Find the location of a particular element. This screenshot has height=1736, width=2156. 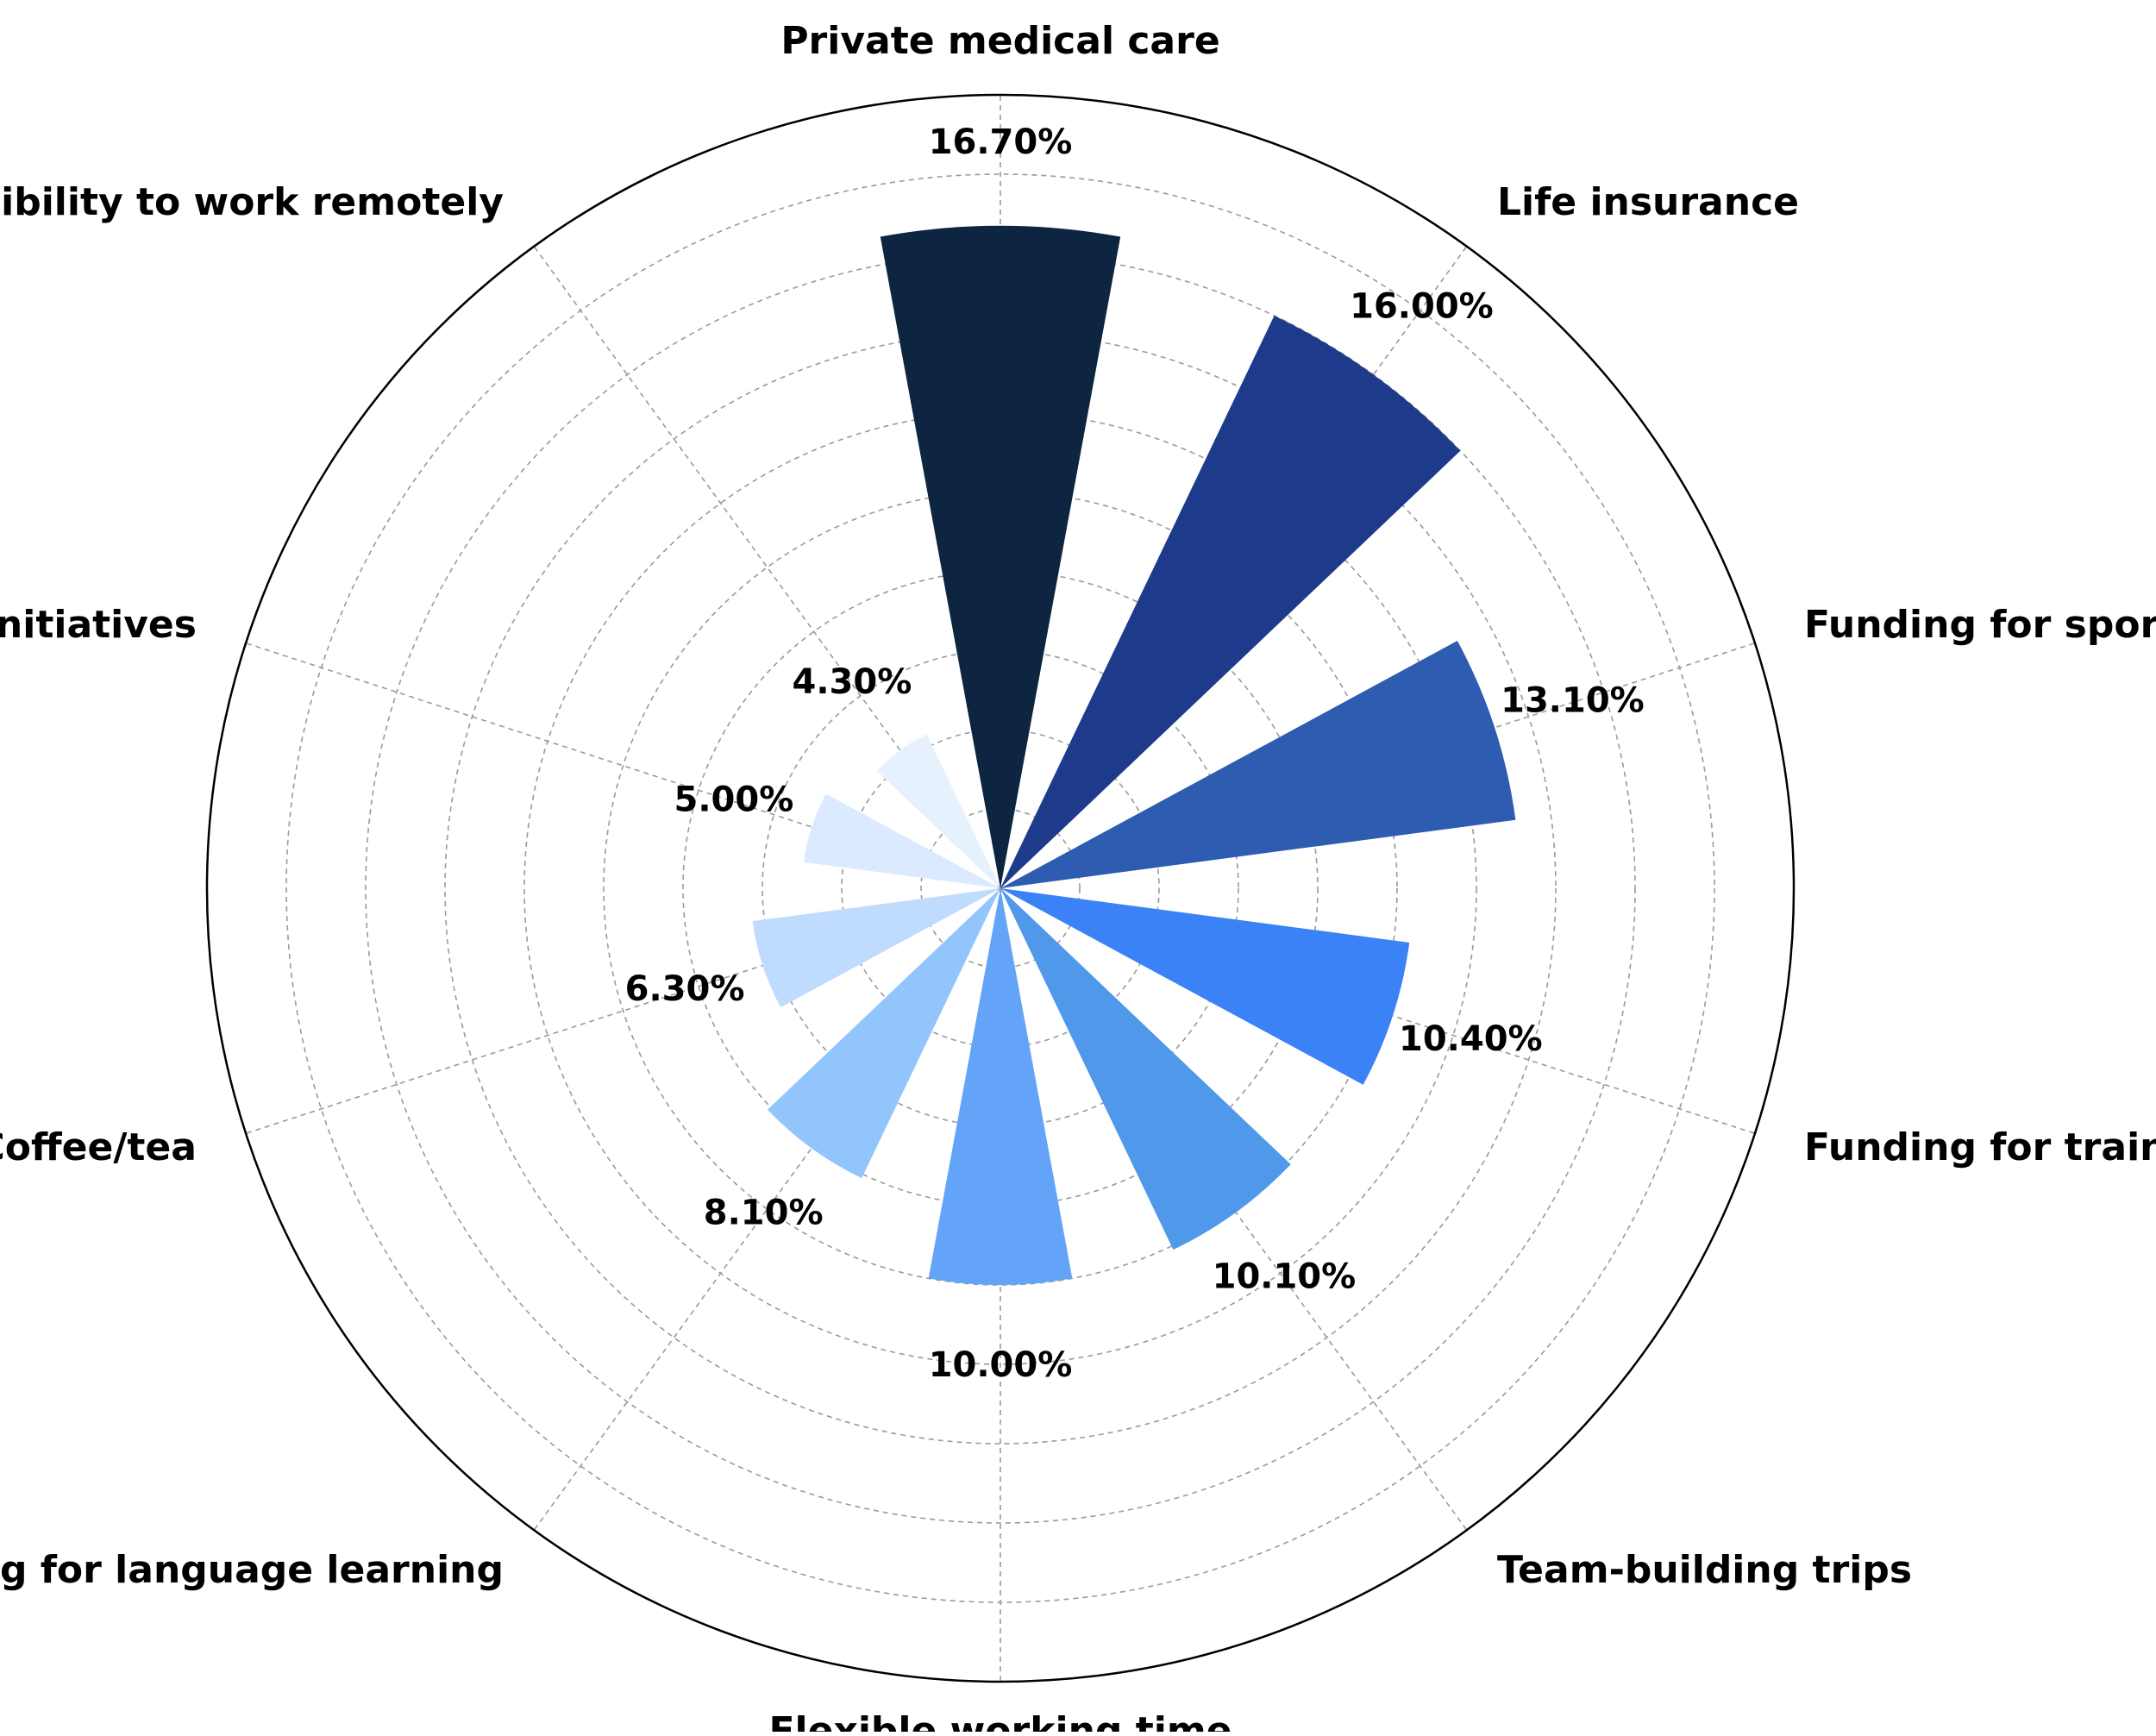

category-label-4: Funding for training and courses is located at coordinates (1980, 1147).